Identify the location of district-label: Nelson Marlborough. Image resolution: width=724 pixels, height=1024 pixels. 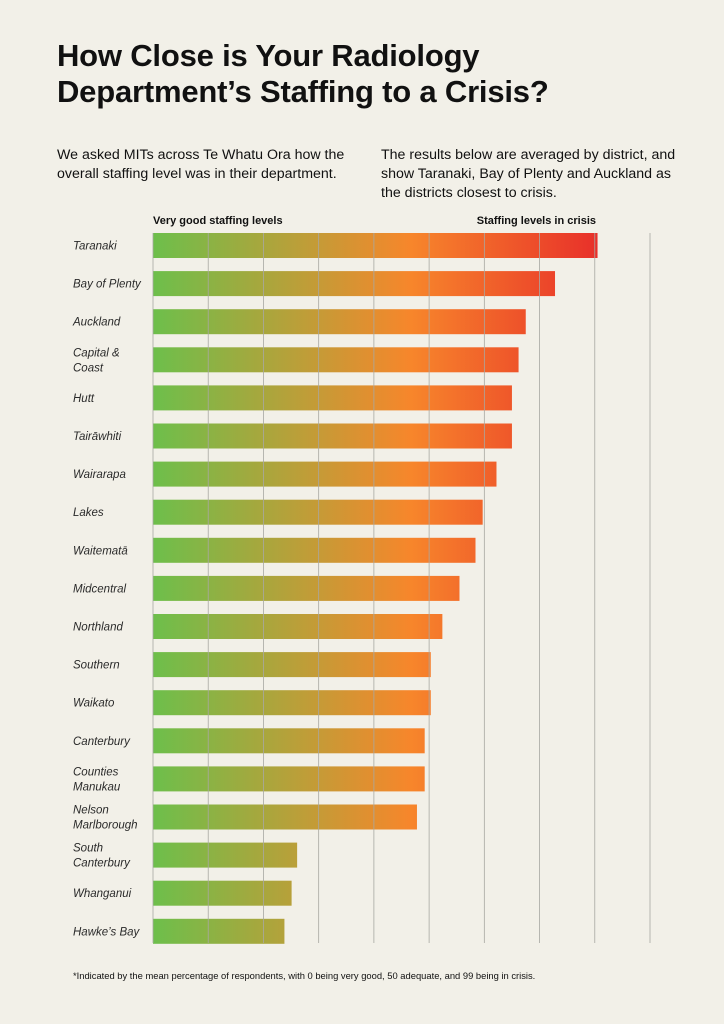
(105, 818).